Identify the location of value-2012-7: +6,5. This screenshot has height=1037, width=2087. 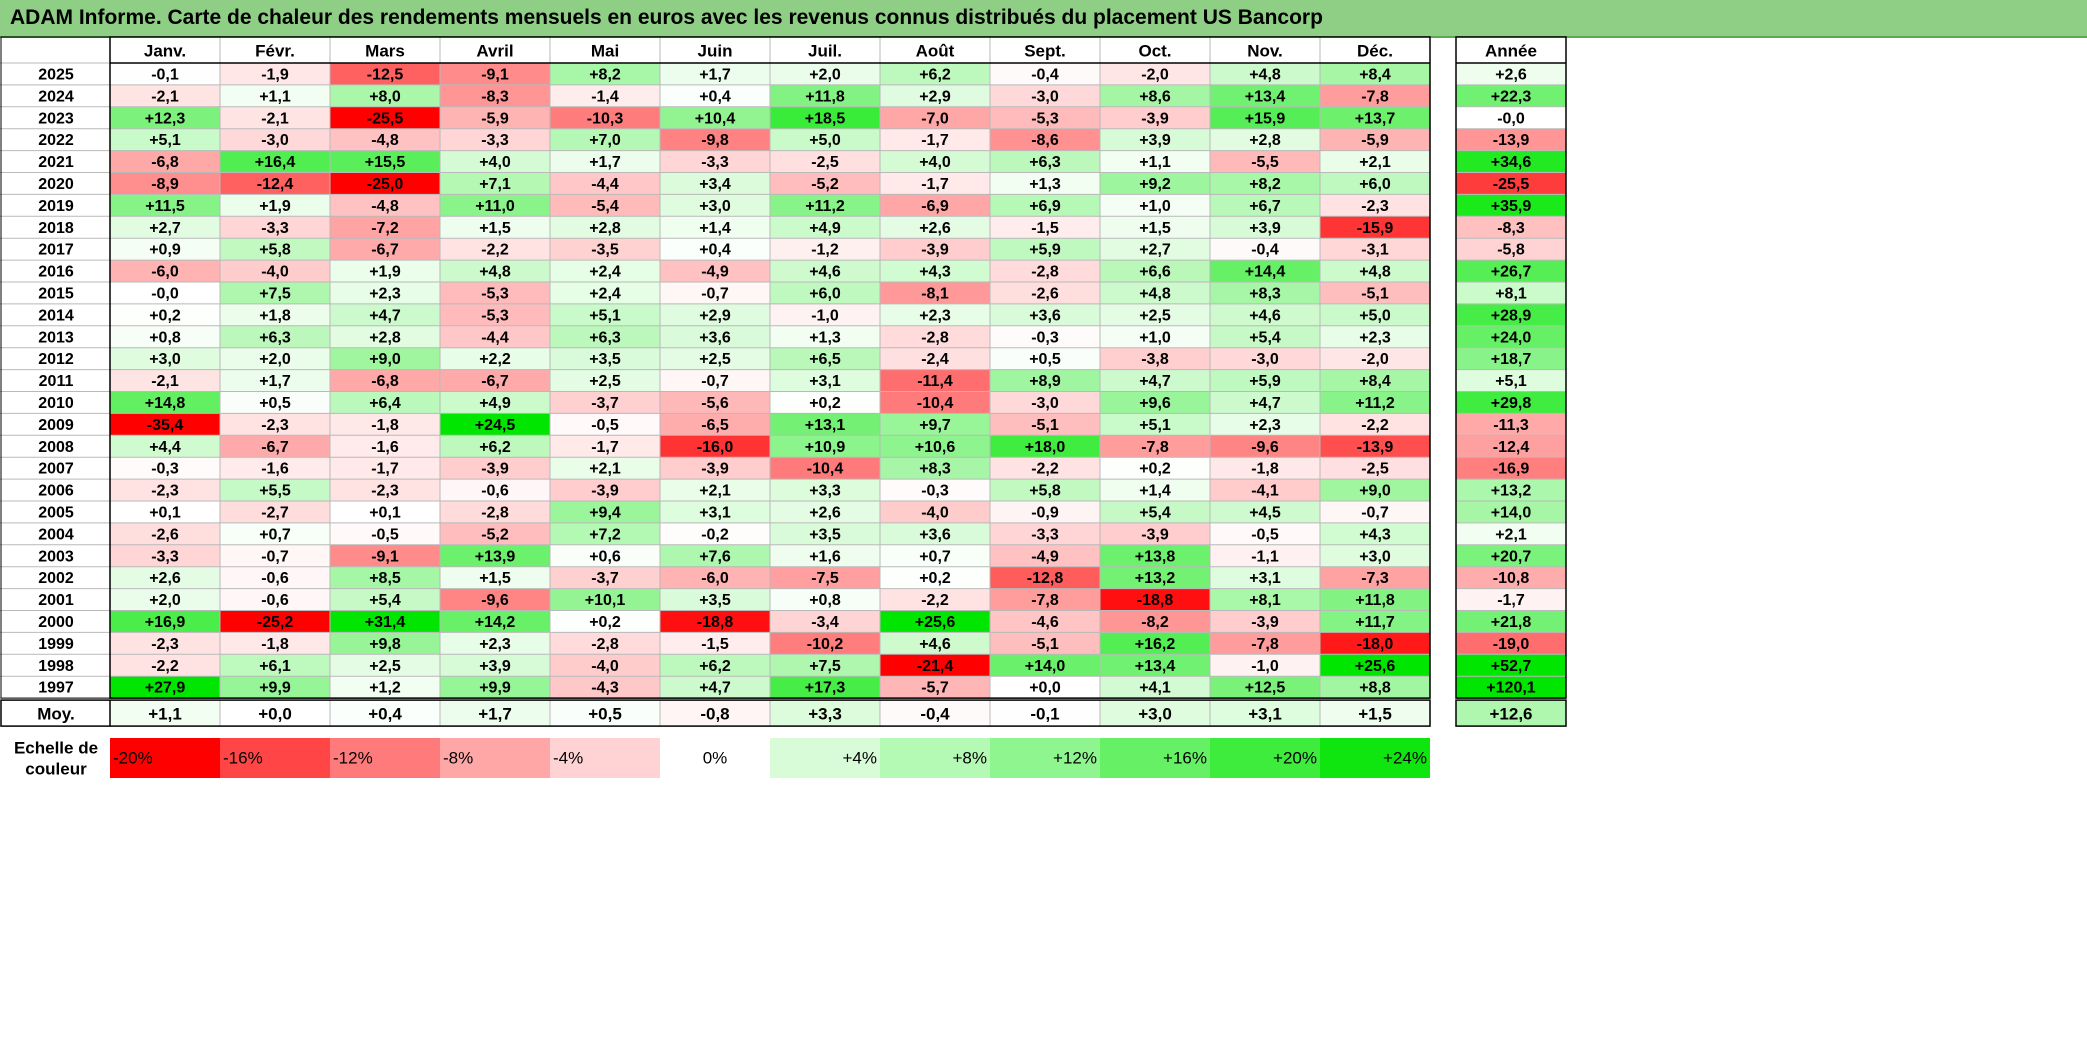
(825, 359).